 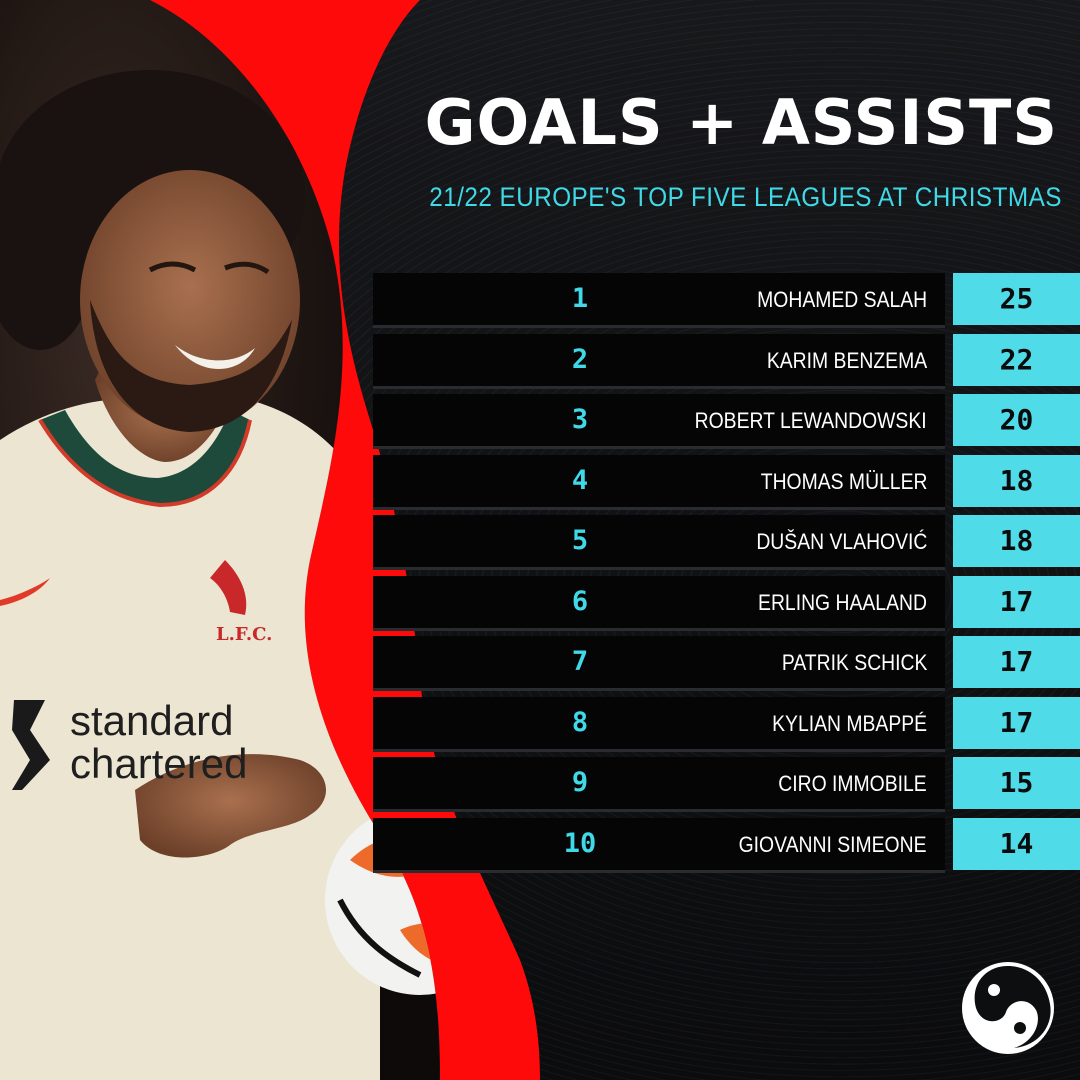 I want to click on sponsor-text-line1: standard, so click(x=151, y=720).